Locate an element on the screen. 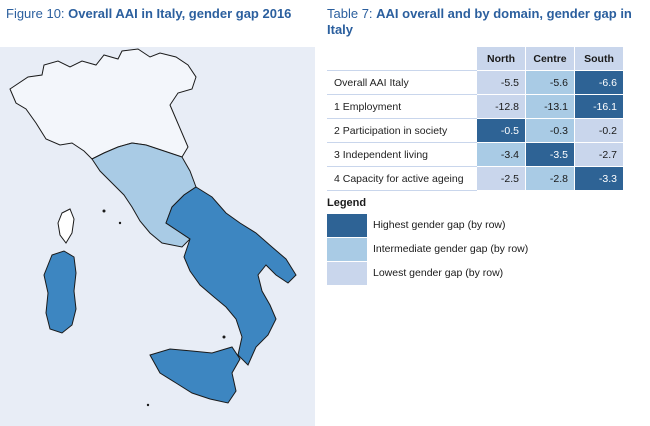 This screenshot has width=650, height=426. map-region-sicily is located at coordinates (195, 375).